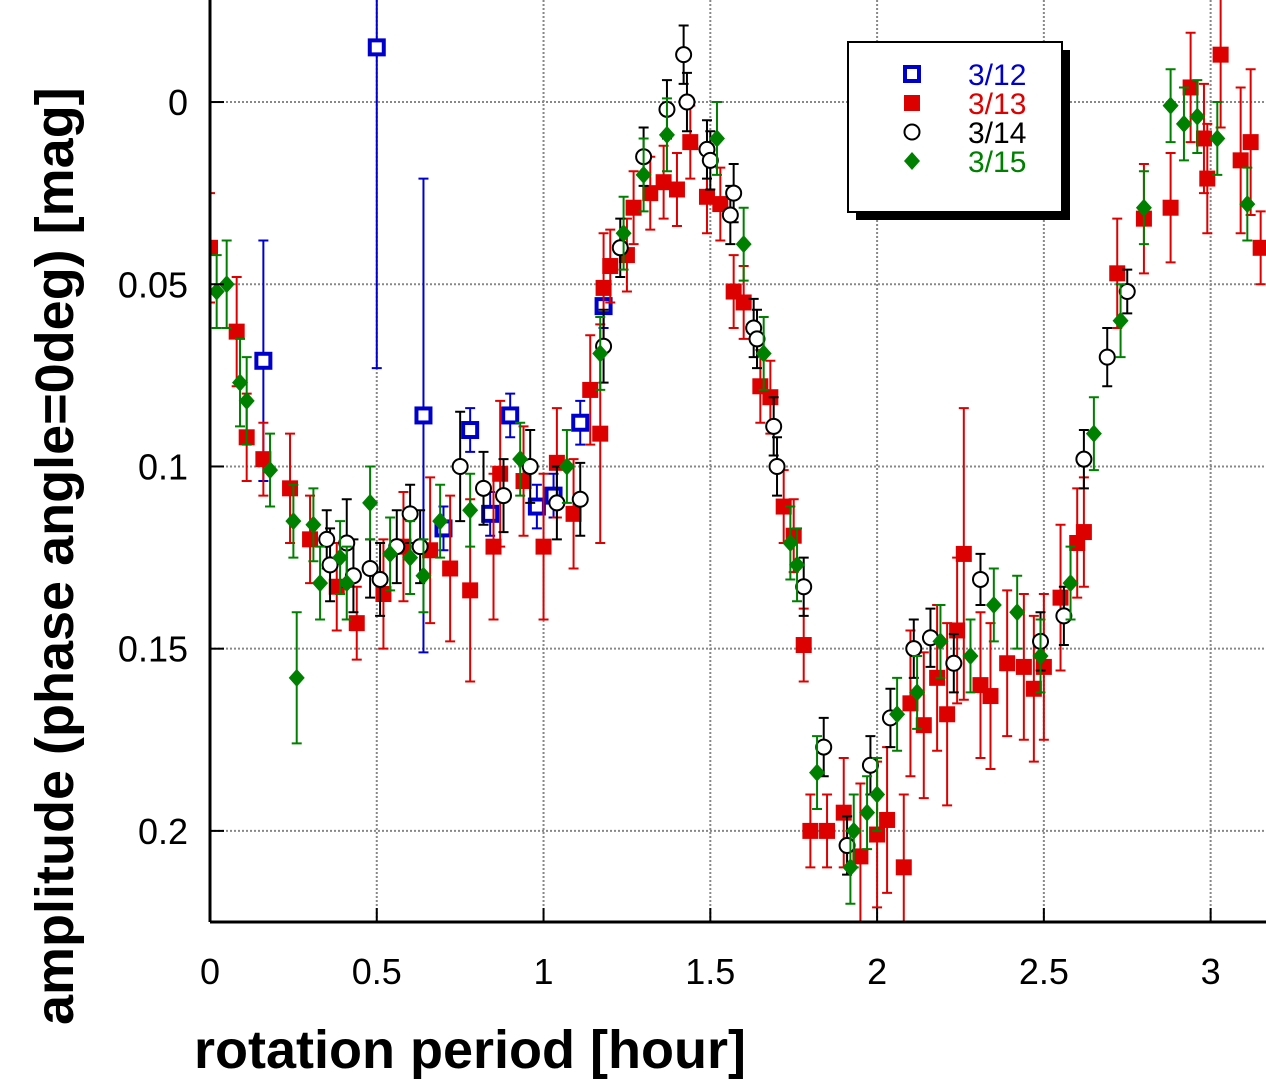 This screenshot has height=1085, width=1266. What do you see at coordinates (1044, 971) in the screenshot?
I see `x-tick-label: 2.5` at bounding box center [1044, 971].